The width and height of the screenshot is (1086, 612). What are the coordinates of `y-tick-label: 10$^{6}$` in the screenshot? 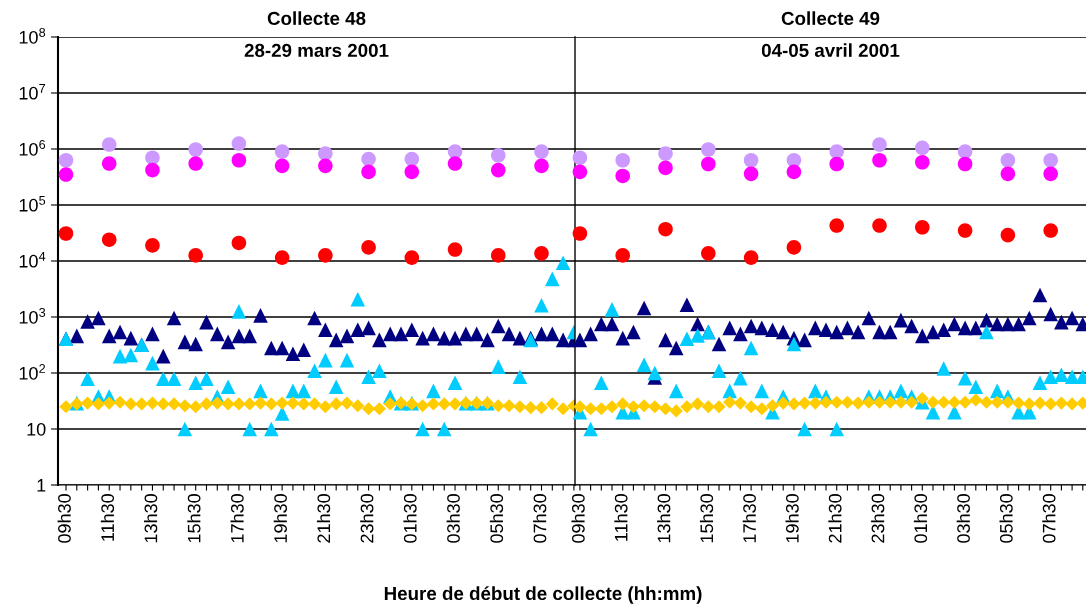 It's located at (32, 148).